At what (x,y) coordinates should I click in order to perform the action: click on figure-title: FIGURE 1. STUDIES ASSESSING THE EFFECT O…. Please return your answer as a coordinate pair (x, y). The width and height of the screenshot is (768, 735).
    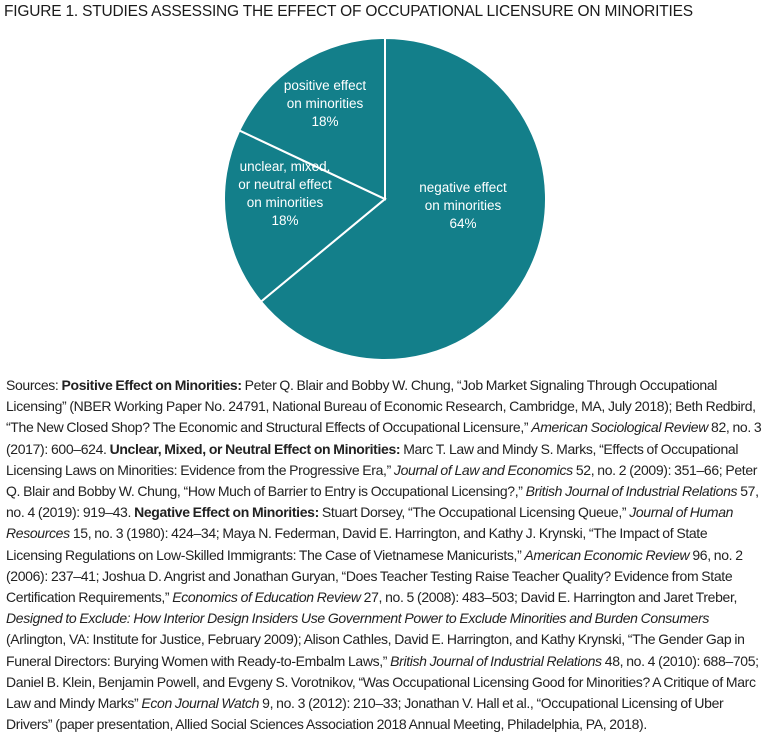
    Looking at the image, I should click on (348, 11).